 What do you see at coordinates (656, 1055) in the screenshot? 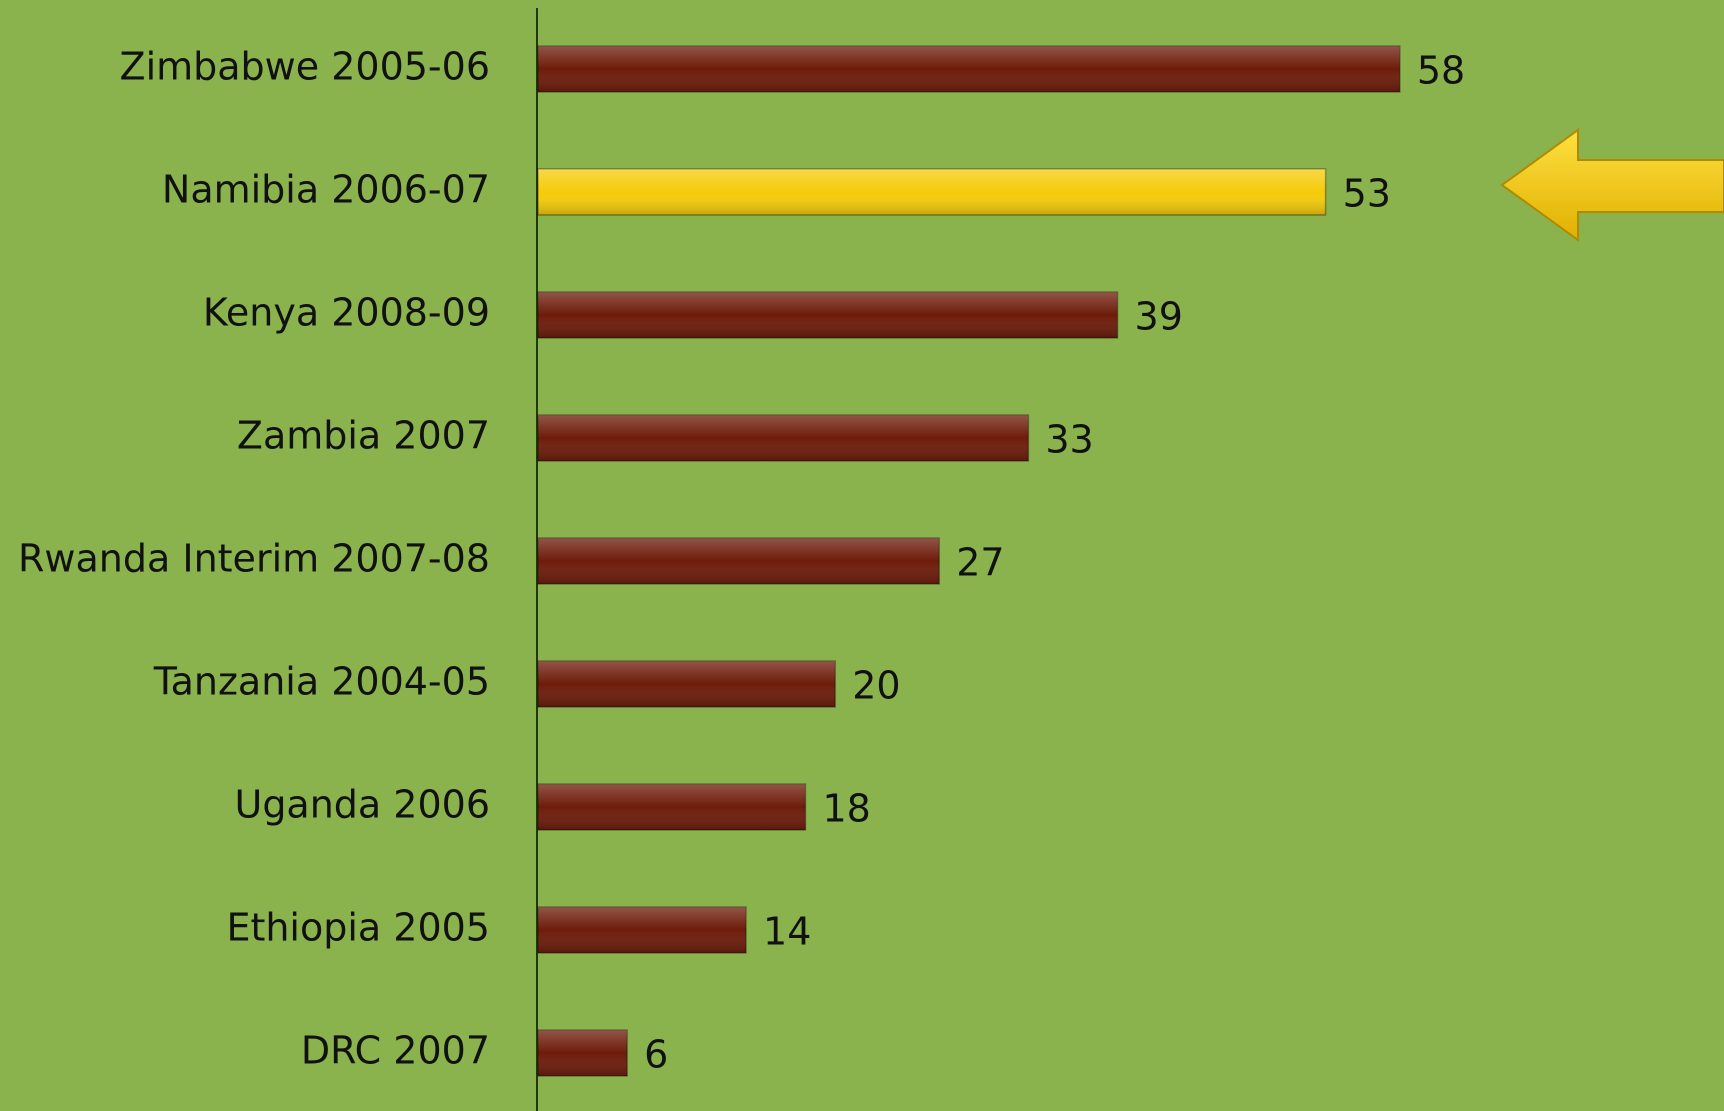
I see `value-label: 6` at bounding box center [656, 1055].